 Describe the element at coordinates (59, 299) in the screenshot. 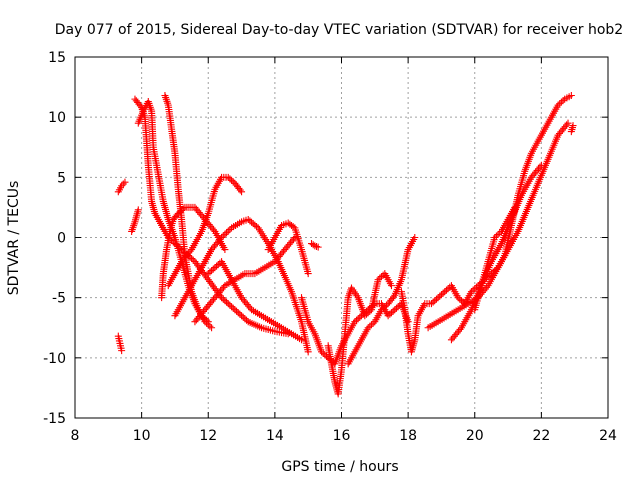

I see `y-tick-label: -5` at that location.